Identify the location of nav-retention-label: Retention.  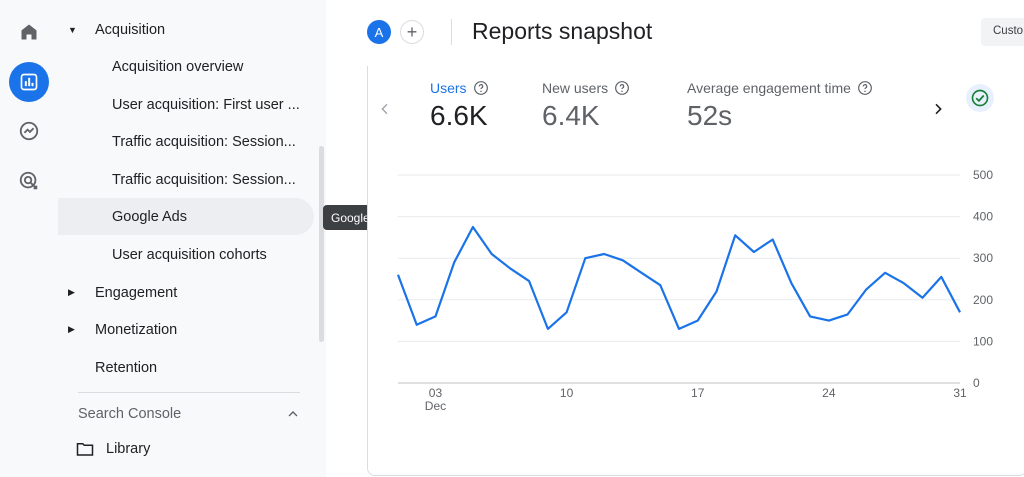
(126, 367).